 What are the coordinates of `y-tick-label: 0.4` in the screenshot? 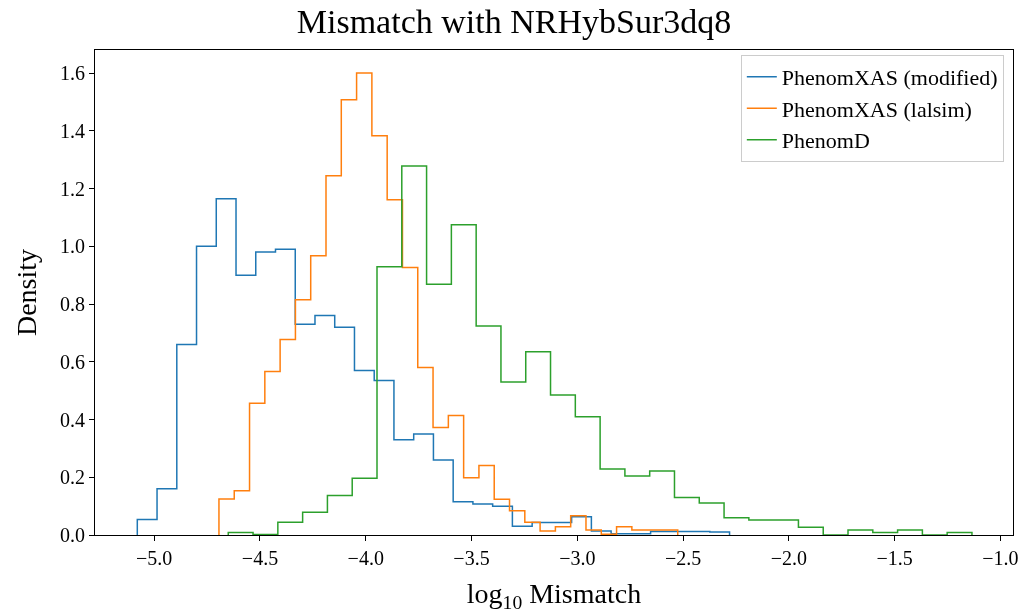 It's located at (72, 419).